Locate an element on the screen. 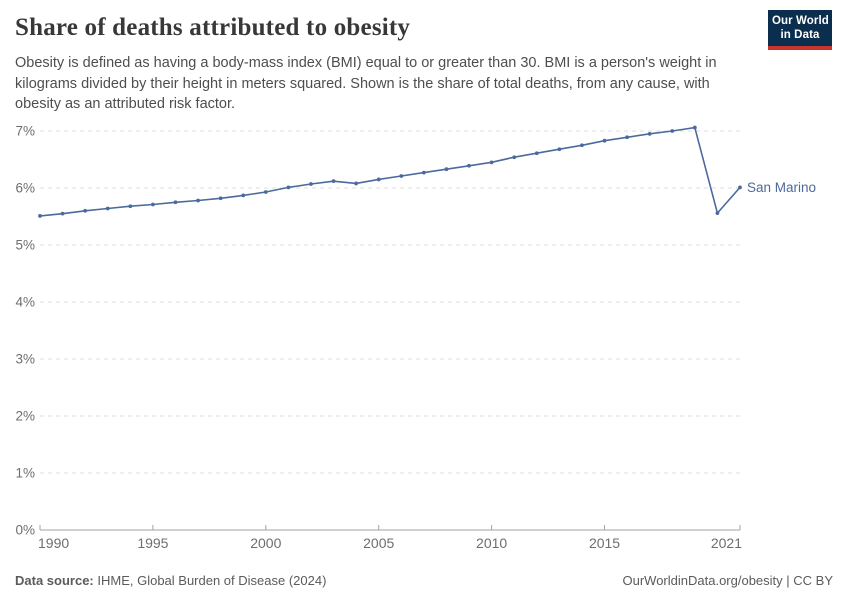 The image size is (850, 600). y-tick-label: 0% is located at coordinates (25, 530).